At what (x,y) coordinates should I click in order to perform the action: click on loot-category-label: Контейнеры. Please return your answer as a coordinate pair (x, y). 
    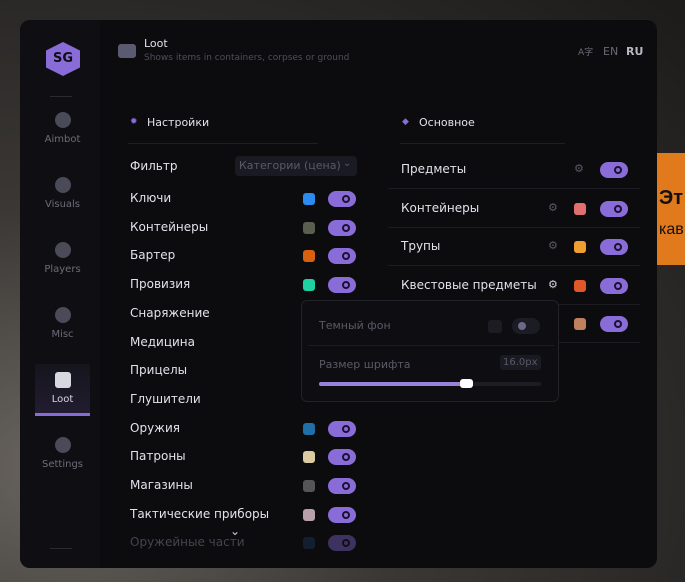
    Looking at the image, I should click on (169, 226).